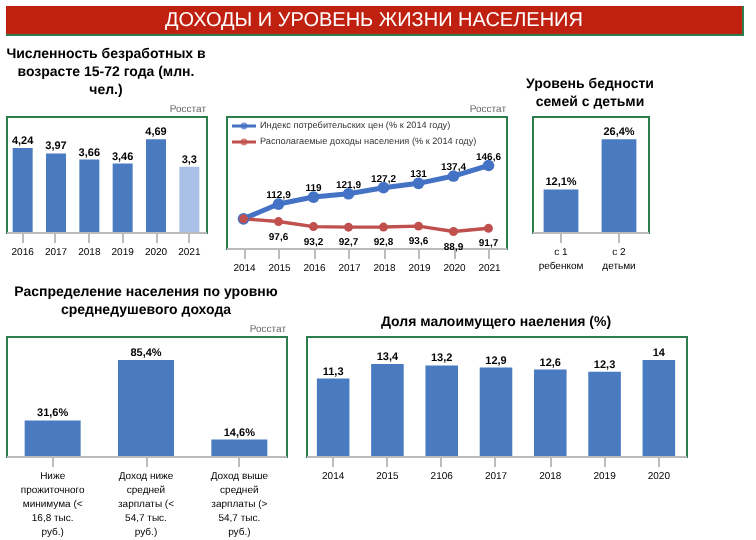 This screenshot has height=540, width=756. Describe the element at coordinates (374, 21) in the screenshot. I see `text: ДОХОДЫ И УРОВЕНЬ ЖИЗНИ НАСЕЛЕНИЯ` at that location.